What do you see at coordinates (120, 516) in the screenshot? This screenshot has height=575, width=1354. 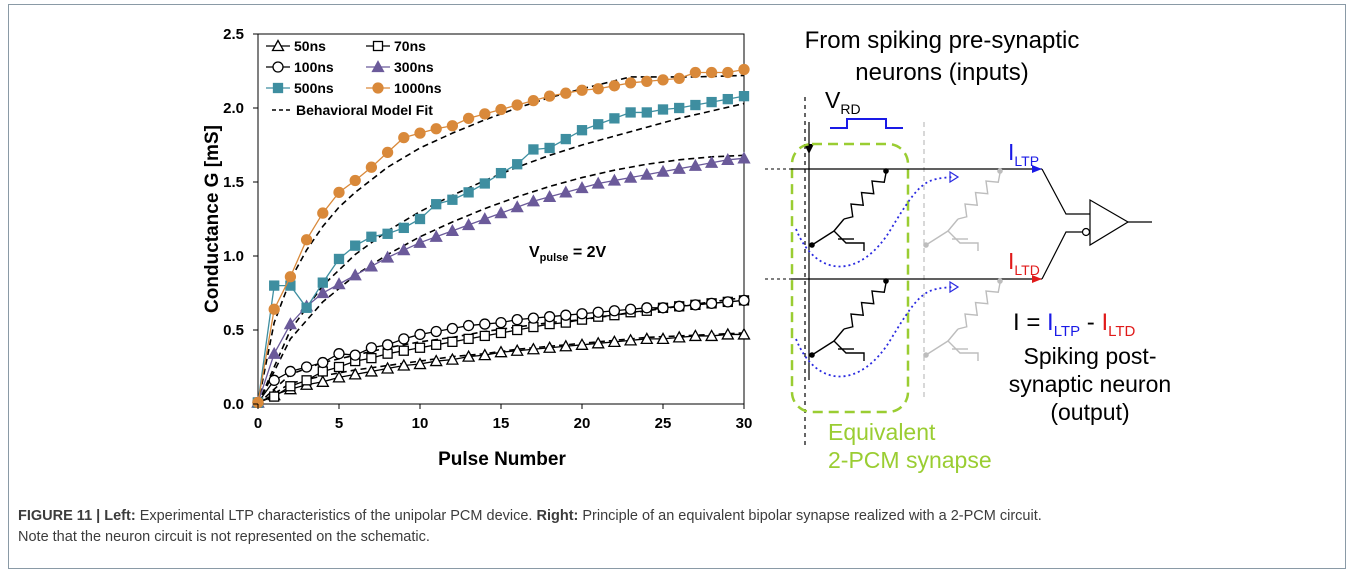 I see `caption-left-label: Left:` at bounding box center [120, 516].